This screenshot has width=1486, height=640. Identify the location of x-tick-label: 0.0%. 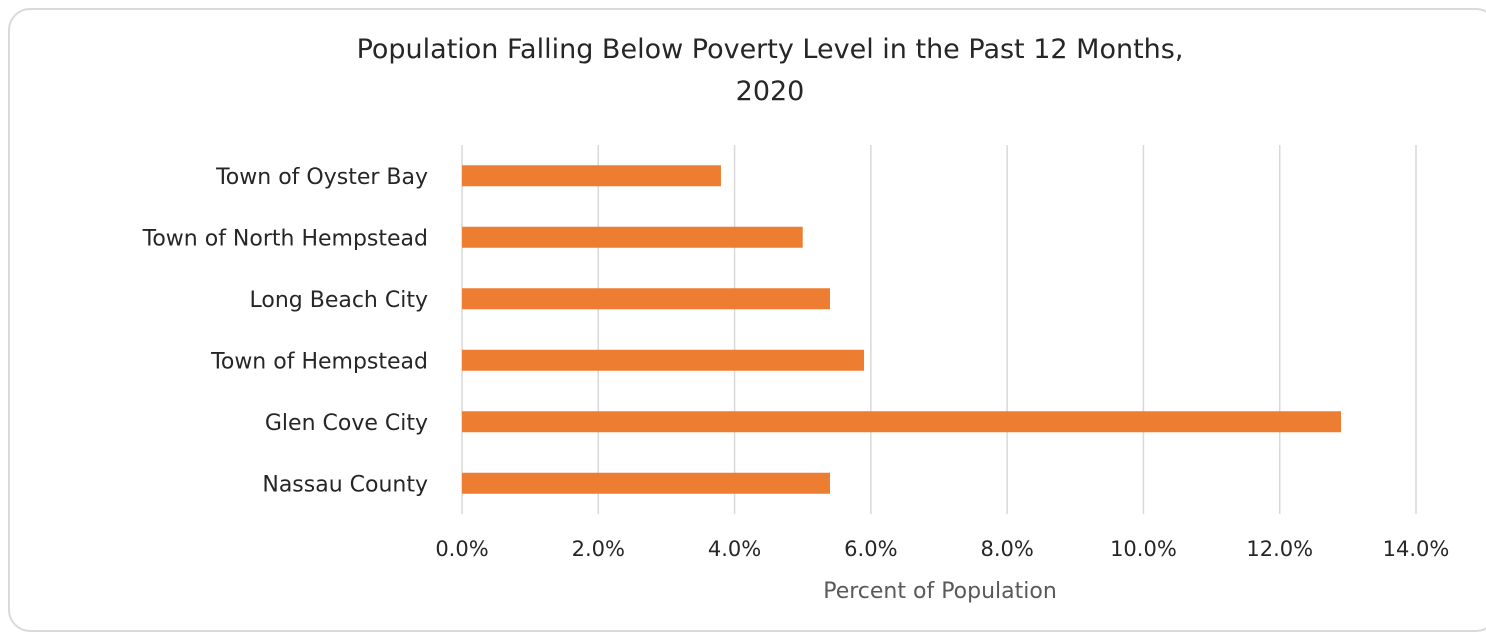
(461, 549).